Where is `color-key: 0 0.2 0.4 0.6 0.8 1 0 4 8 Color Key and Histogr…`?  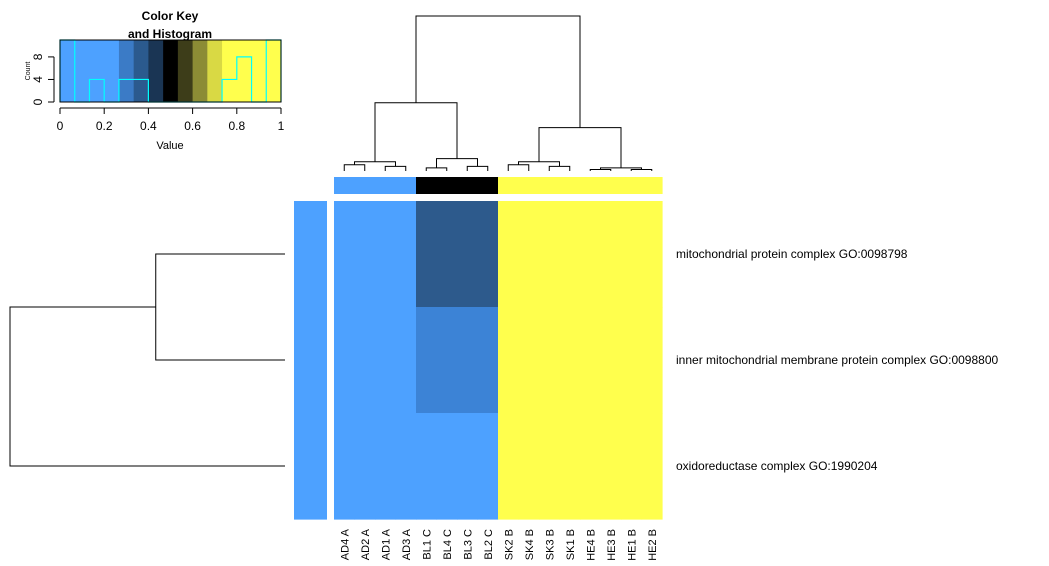 color-key: 0 0.2 0.4 0.6 0.8 1 0 4 8 Color Key and Histogr… is located at coordinates (155, 80).